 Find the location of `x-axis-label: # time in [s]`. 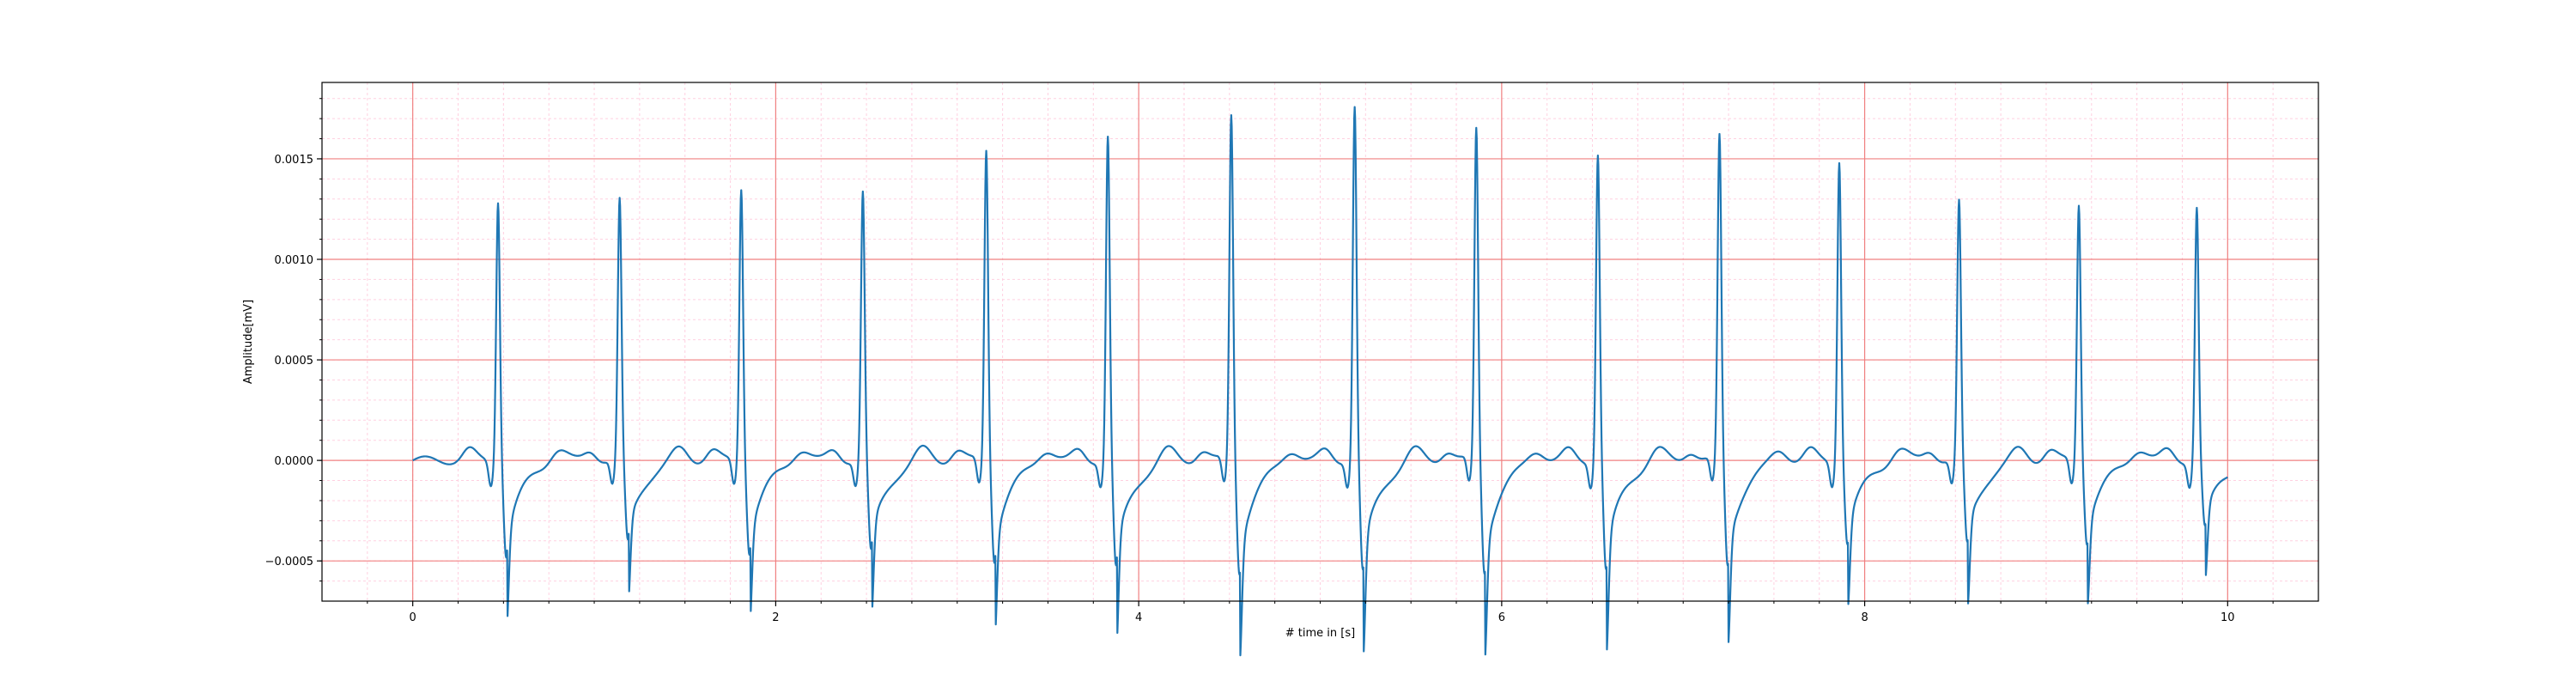

x-axis-label: # time in [s] is located at coordinates (1320, 633).